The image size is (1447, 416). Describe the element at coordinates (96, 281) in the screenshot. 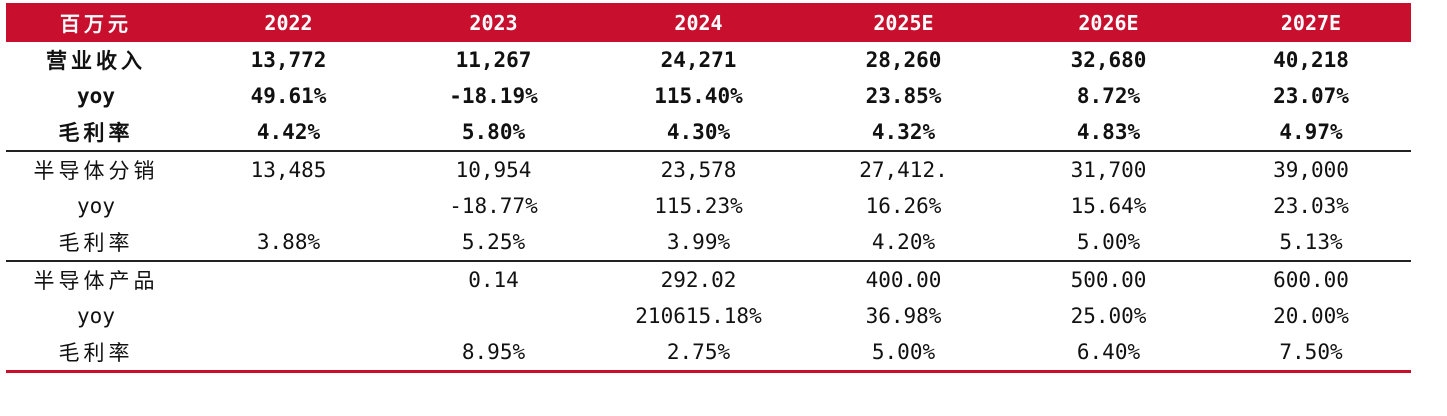

I see `row-label: 半导体产品` at that location.